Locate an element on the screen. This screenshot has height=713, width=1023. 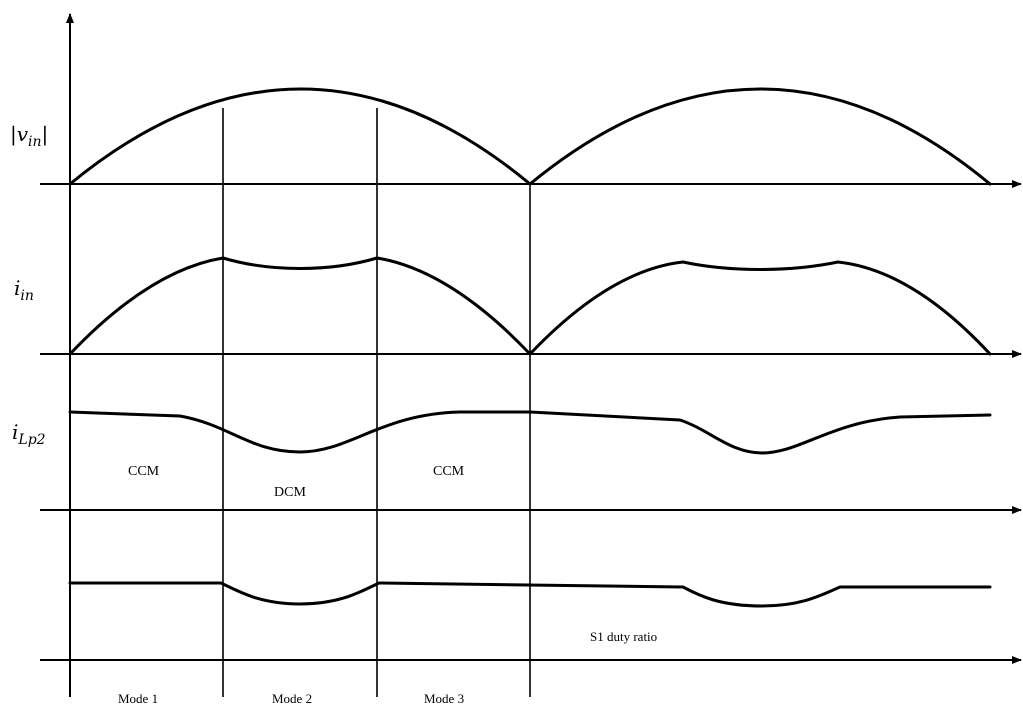
duty-ratio-label: S1 duty ratio is located at coordinates (623, 636).